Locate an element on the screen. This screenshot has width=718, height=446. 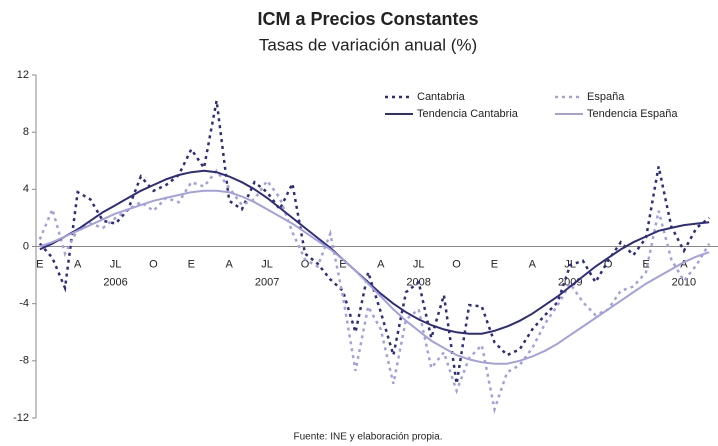
year-label: 2006 is located at coordinates (115, 282).